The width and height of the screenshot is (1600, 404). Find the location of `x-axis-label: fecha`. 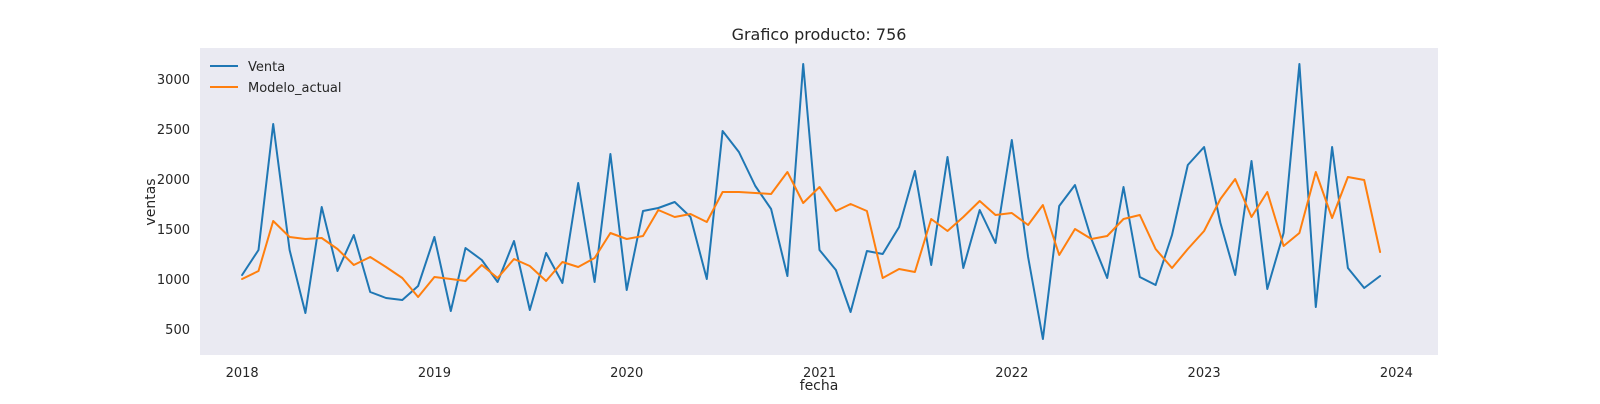

x-axis-label: fecha is located at coordinates (819, 386).